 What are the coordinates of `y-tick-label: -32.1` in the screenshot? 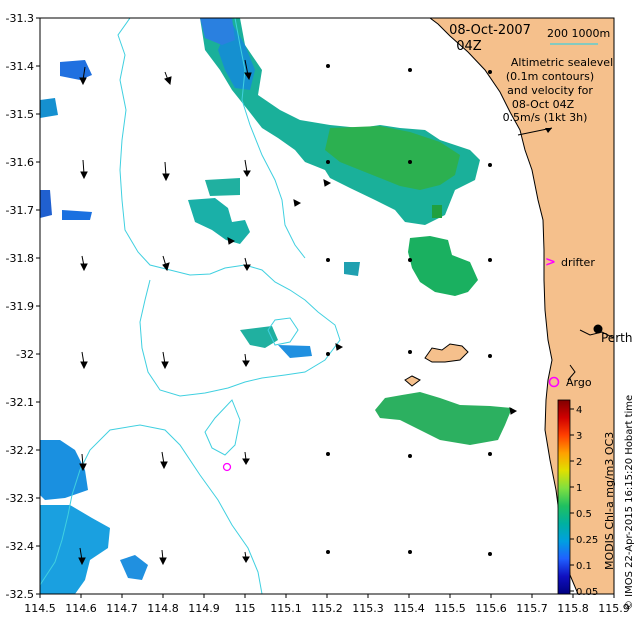 It's located at (20, 402).